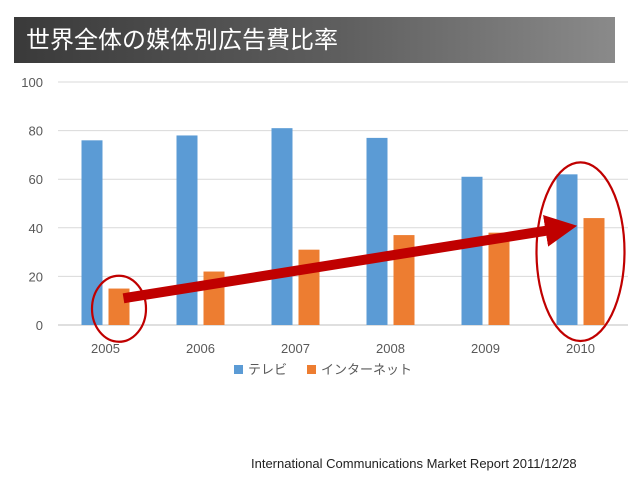 This screenshot has width=638, height=479. I want to click on bar-インターネット-2007, so click(309, 287).